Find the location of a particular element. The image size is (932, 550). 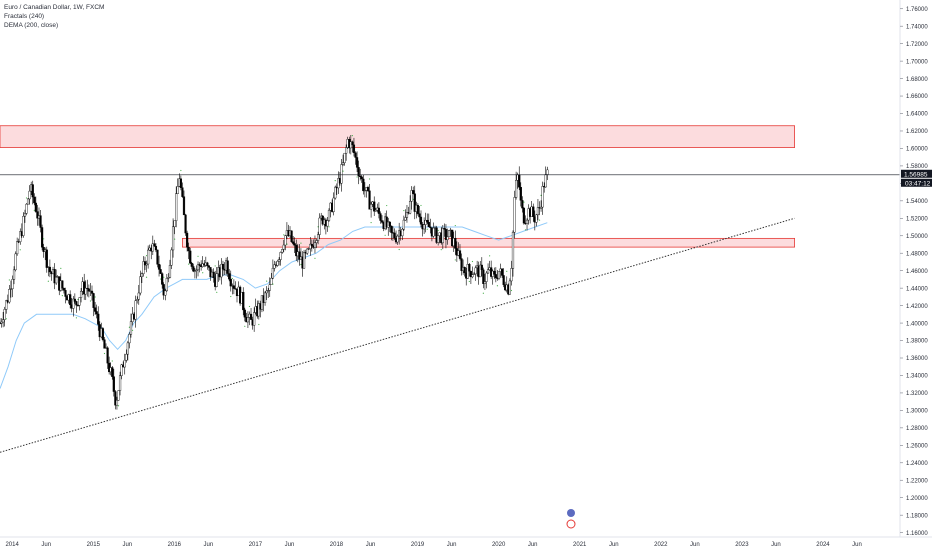

news-event-icon is located at coordinates (571, 513).